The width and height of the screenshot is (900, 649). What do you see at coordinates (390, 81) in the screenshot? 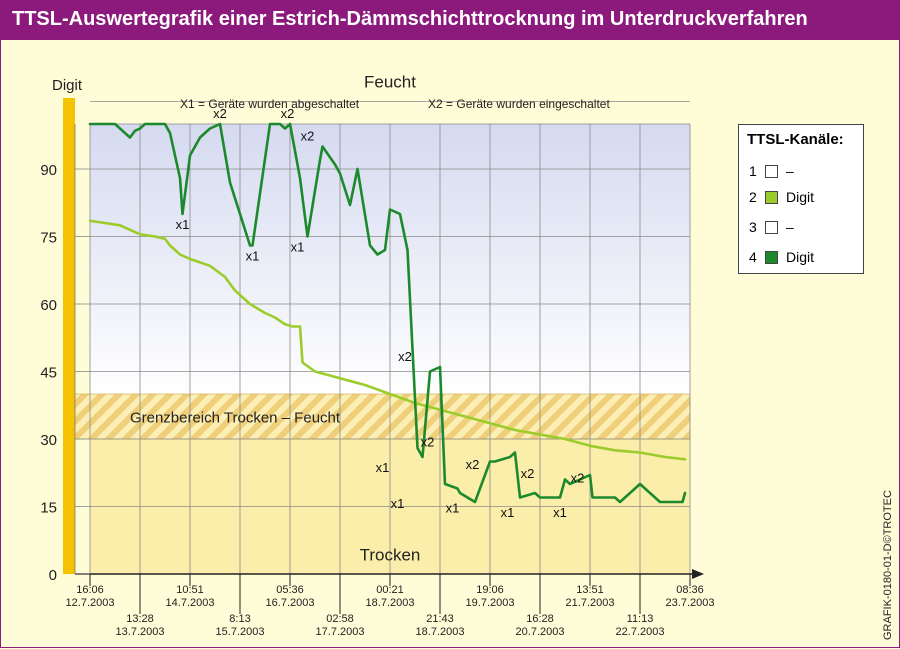
I see `zone-label-wet: Feucht` at bounding box center [390, 81].